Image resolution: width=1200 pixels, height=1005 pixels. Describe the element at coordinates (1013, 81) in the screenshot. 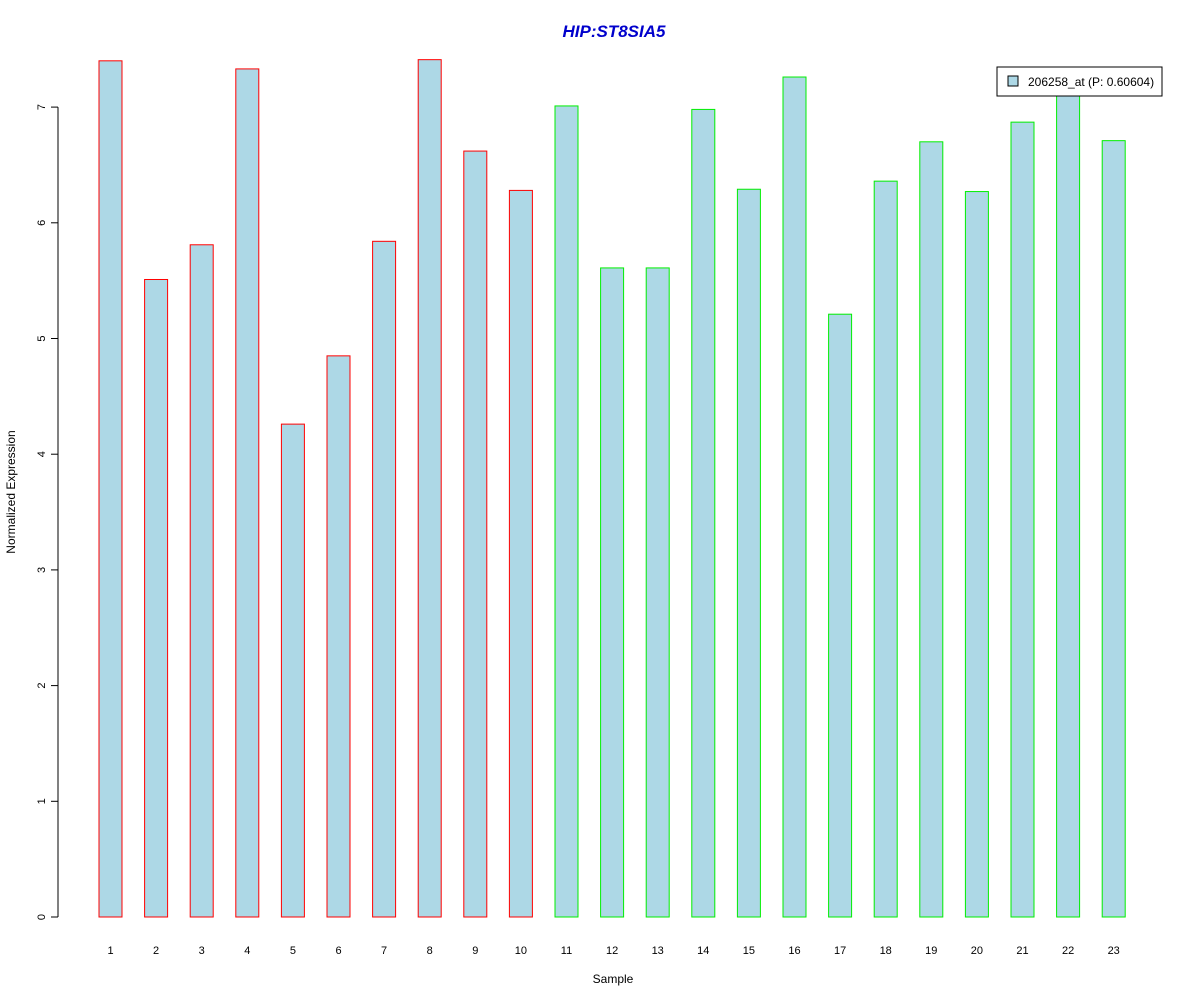

I see `legend-swatch` at that location.